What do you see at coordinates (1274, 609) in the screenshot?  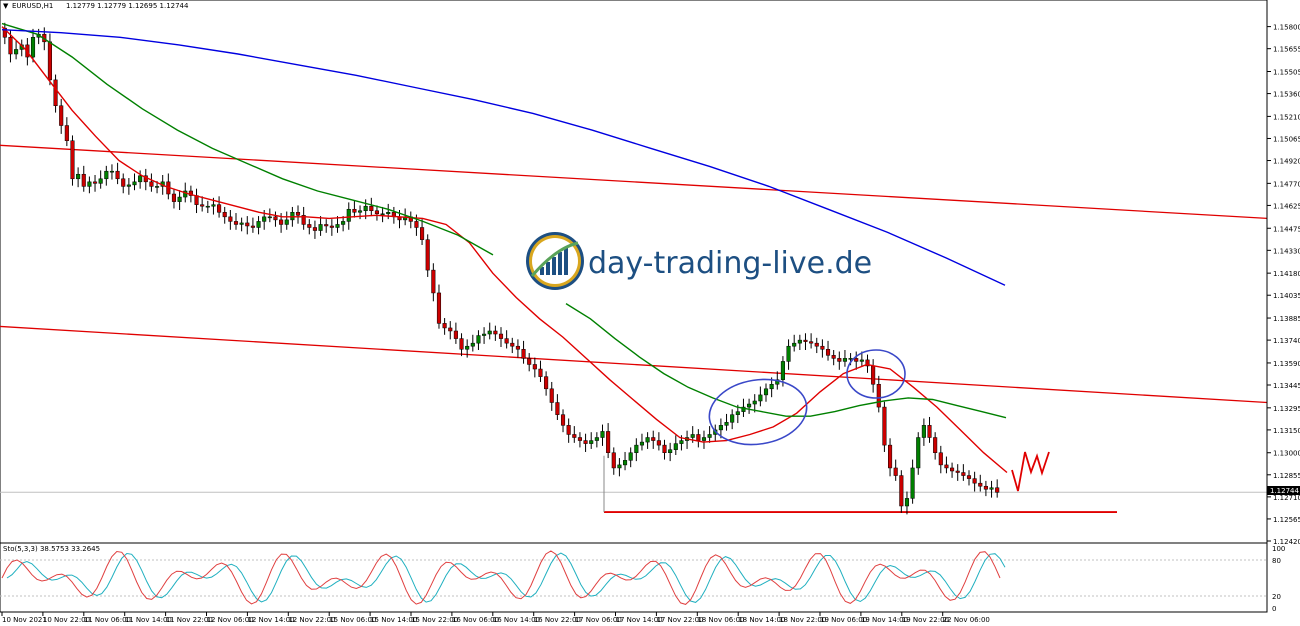 I see `oscillator-tick-label: 0` at bounding box center [1274, 609].